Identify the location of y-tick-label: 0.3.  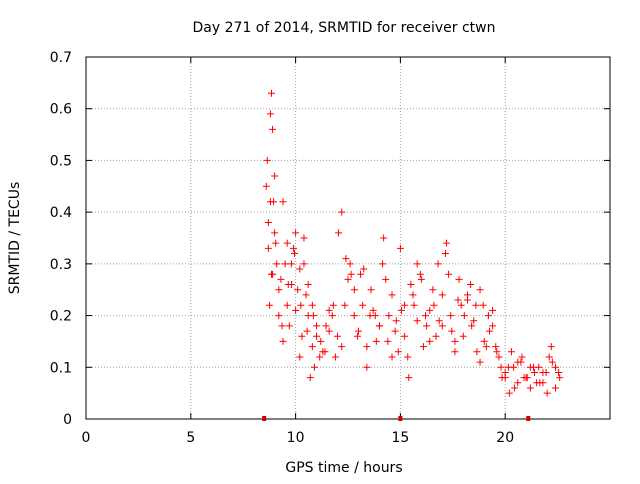
(61, 265).